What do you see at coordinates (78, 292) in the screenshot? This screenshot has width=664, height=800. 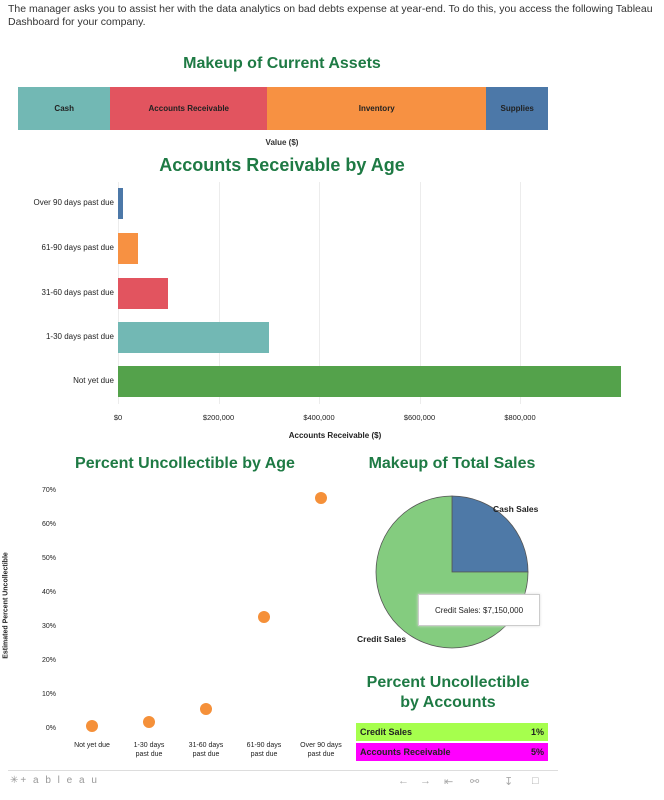 I see `ar-category-label: 31-60 days past due` at bounding box center [78, 292].